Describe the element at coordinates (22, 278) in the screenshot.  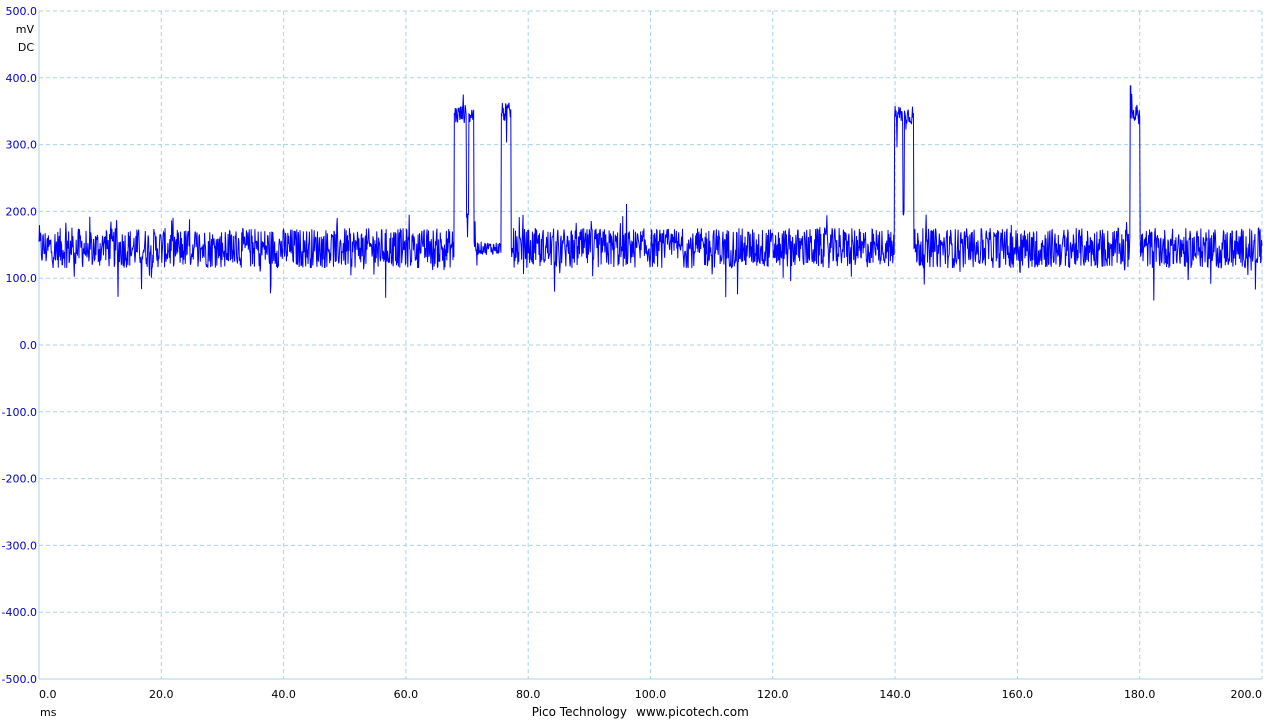
I see `y-tick-label: 100.0` at that location.